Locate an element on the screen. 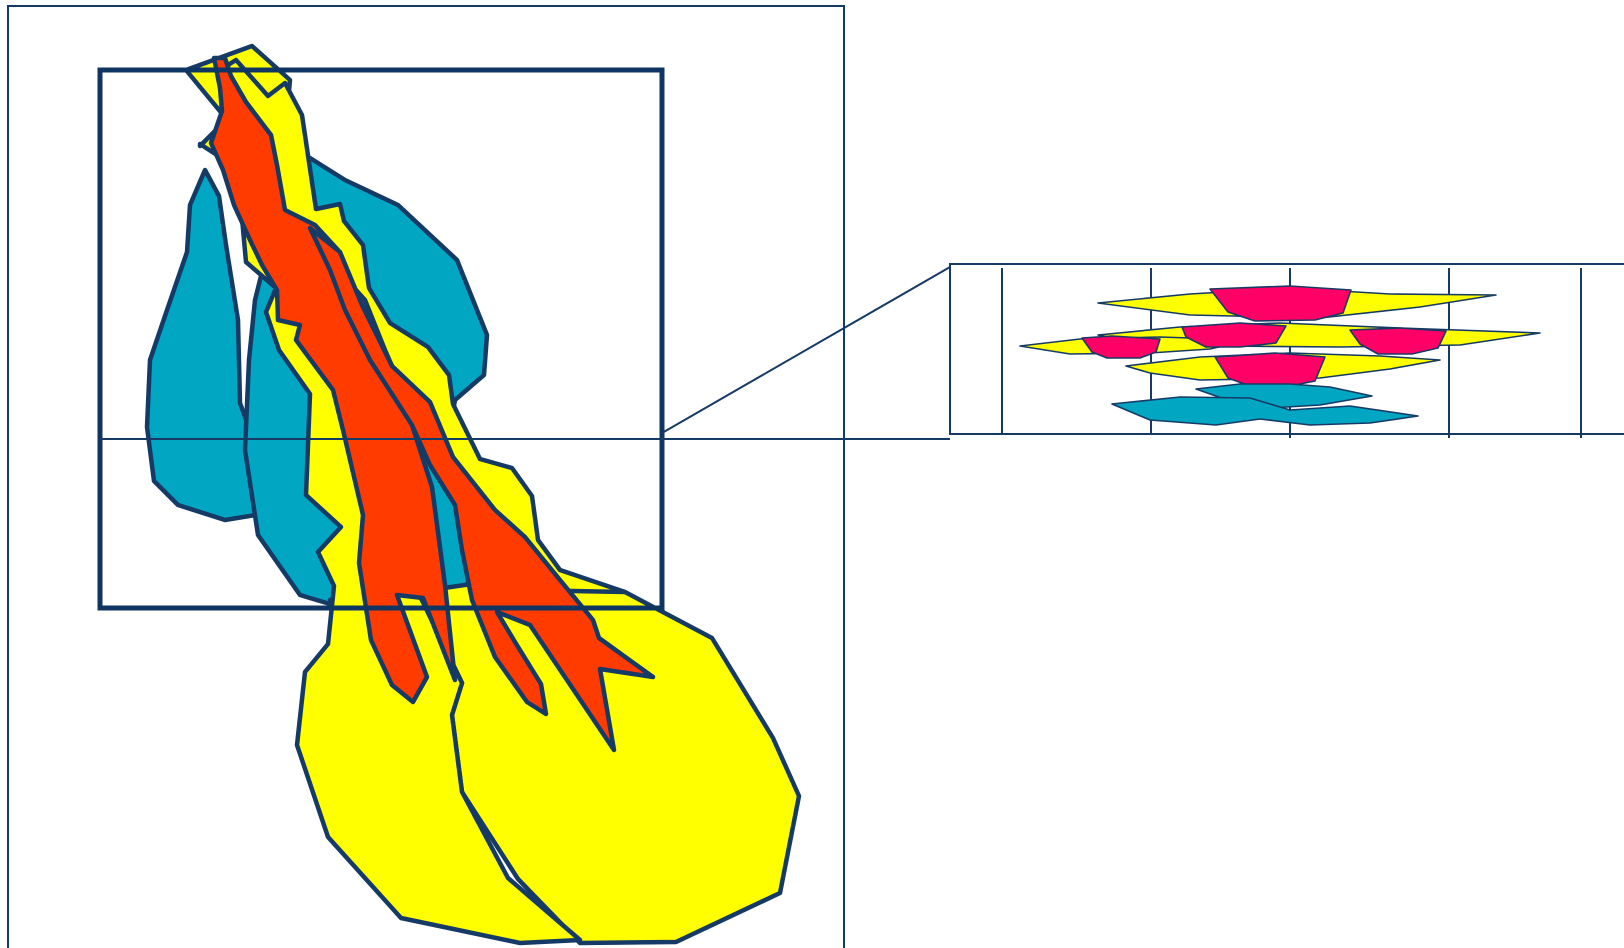  magenta-channel-lower is located at coordinates (1270, 369).